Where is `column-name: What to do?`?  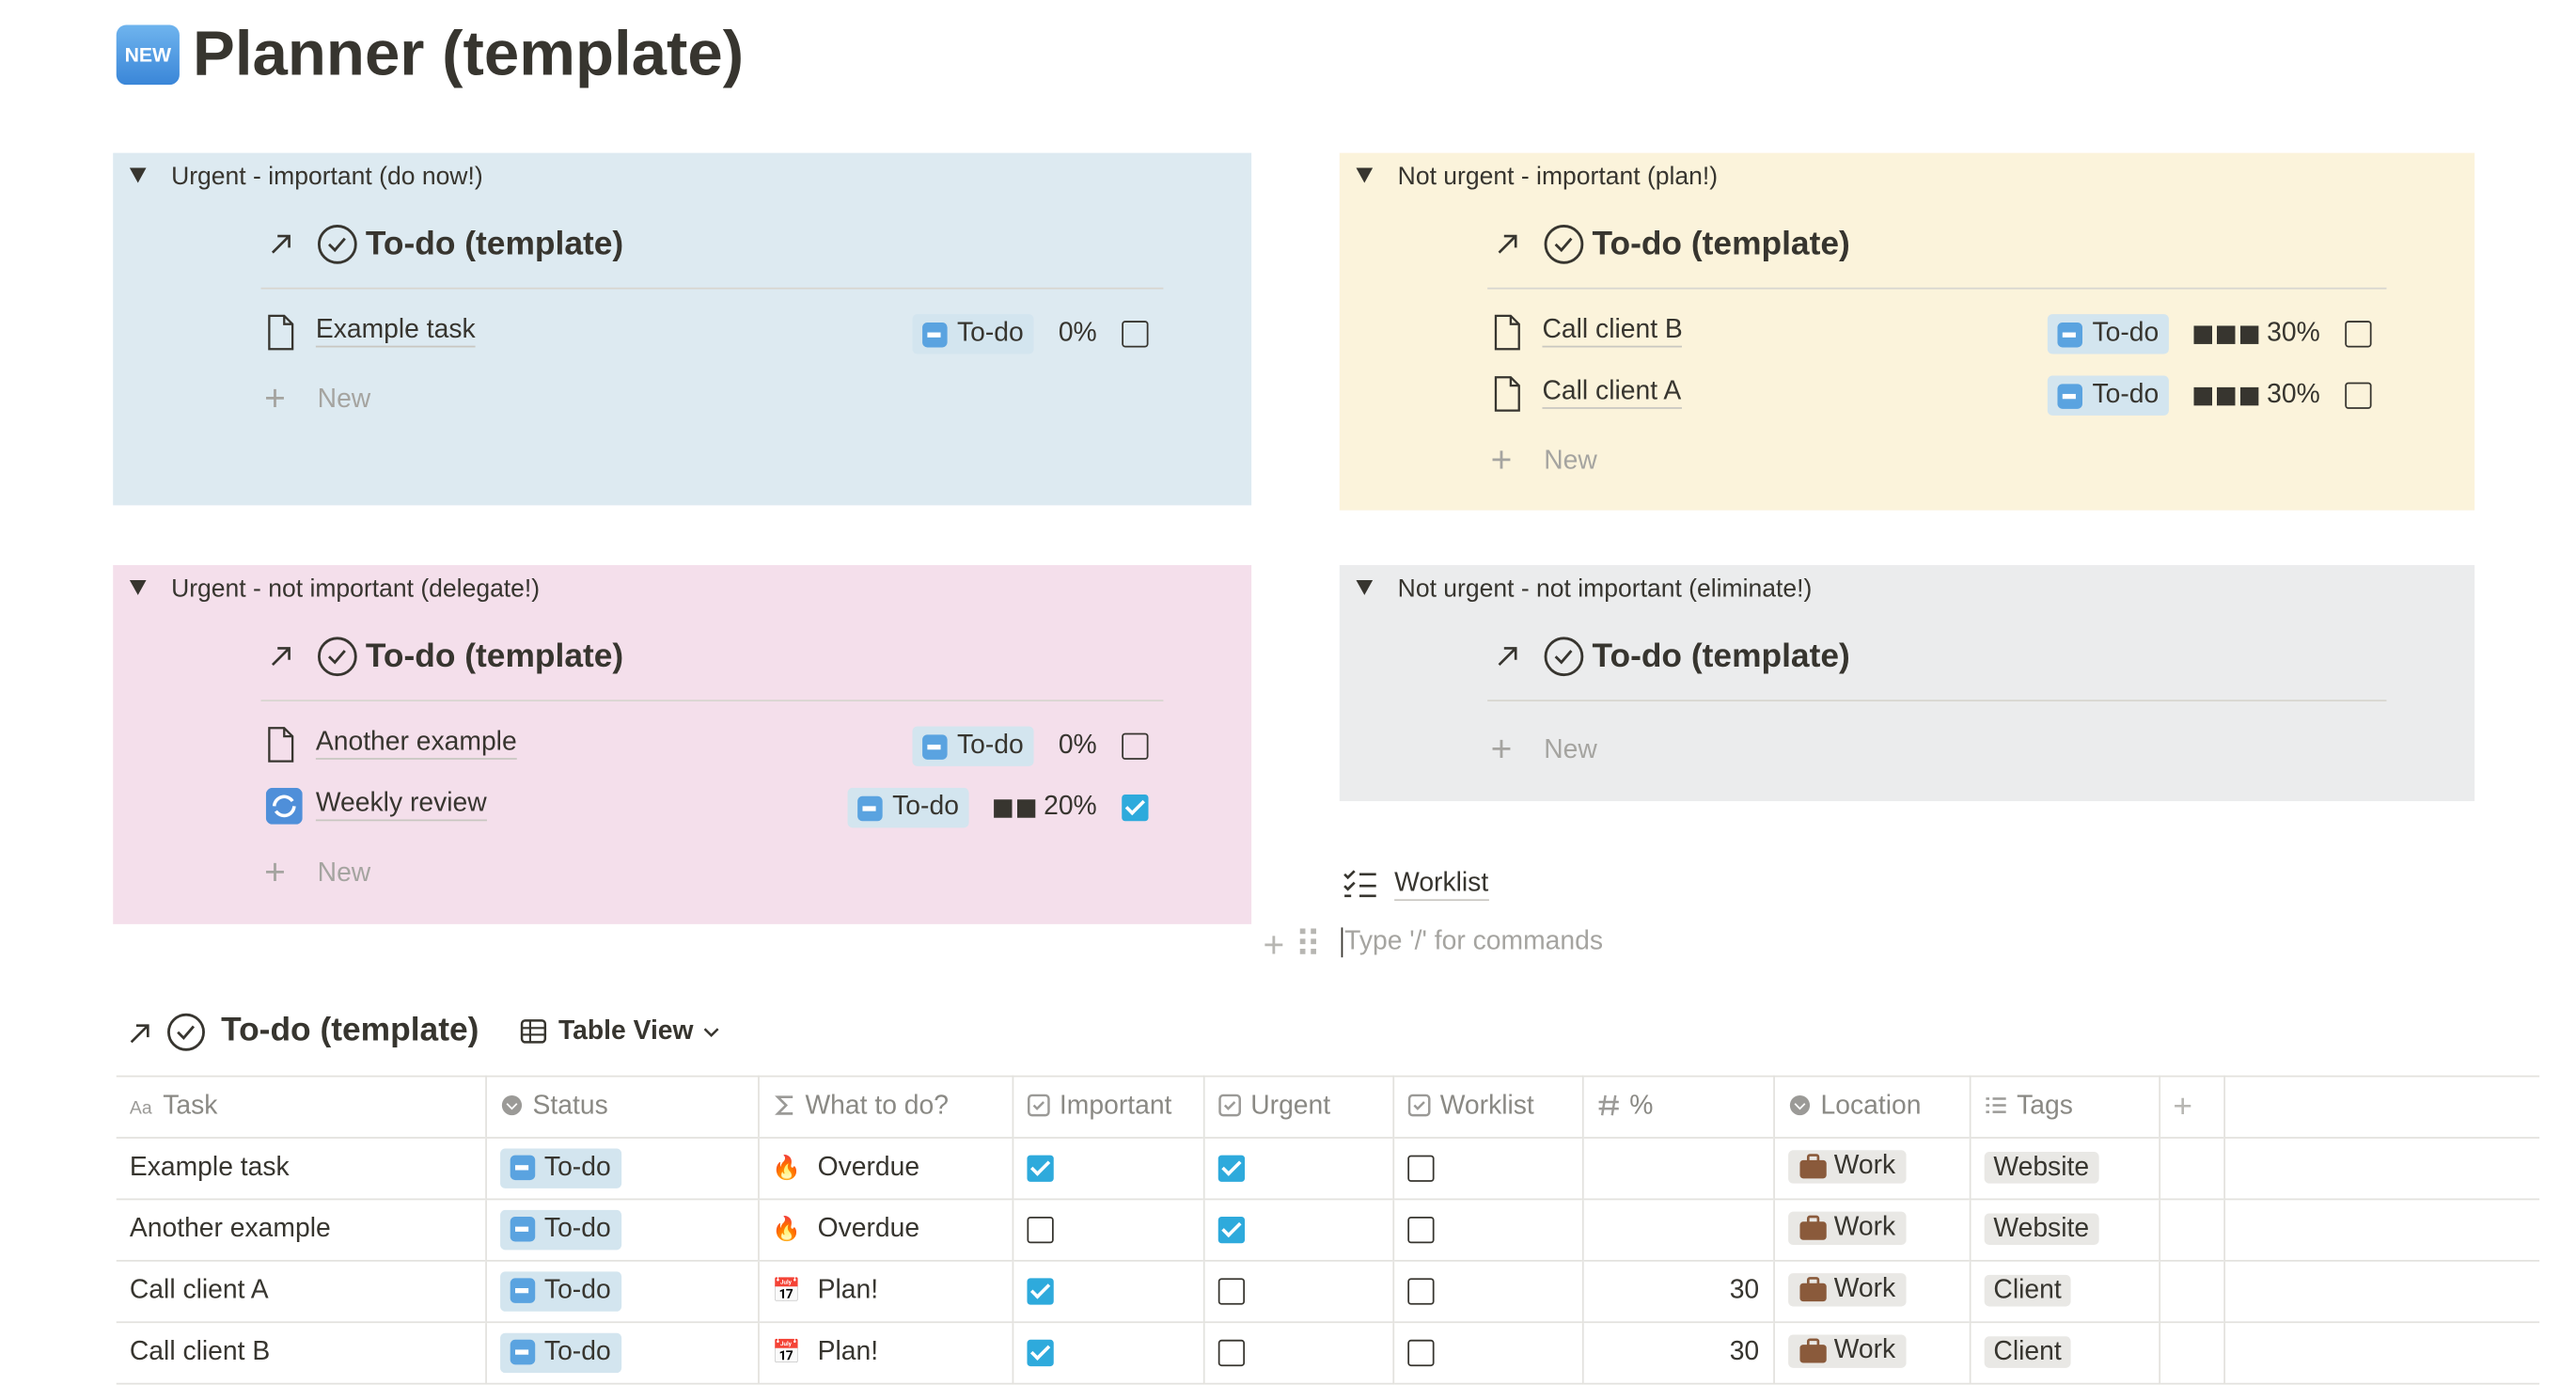
column-name: What to do? is located at coordinates (877, 1106).